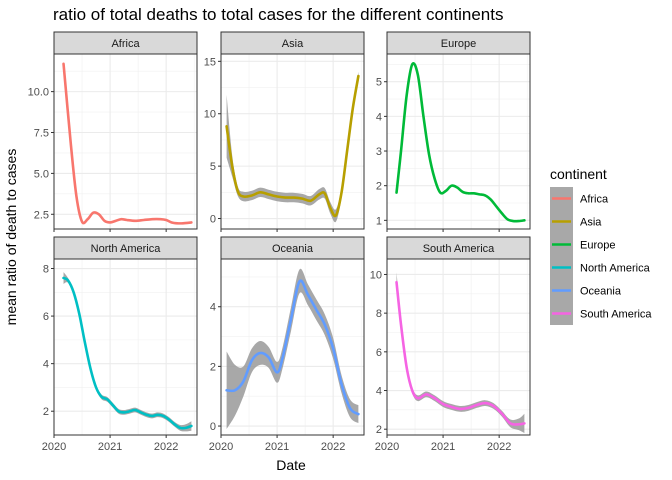 The image size is (672, 480). I want to click on series-line-north-america, so click(127, 353).